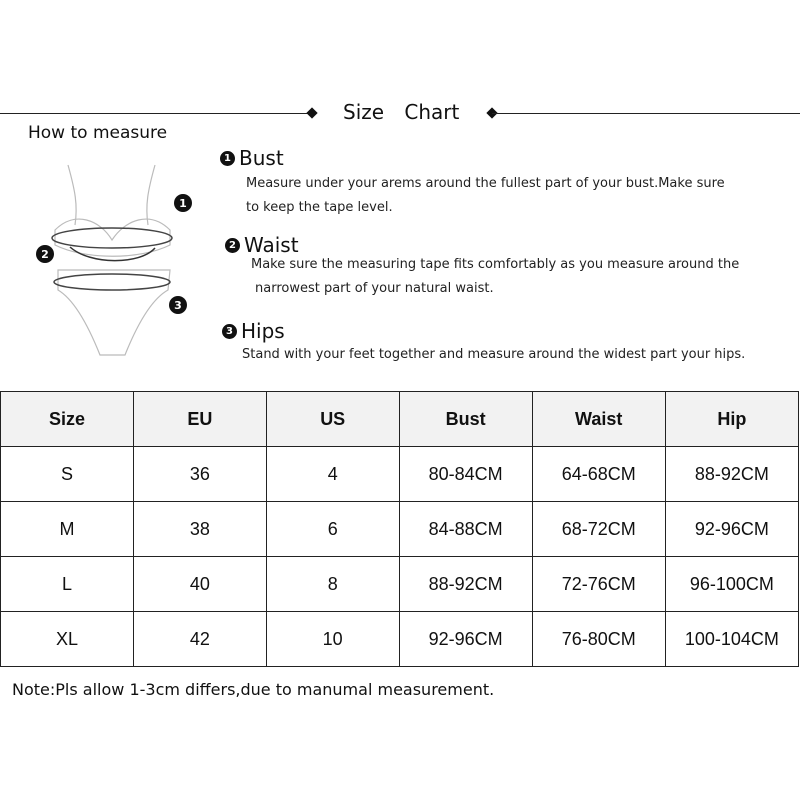 Image resolution: width=800 pixels, height=800 pixels. I want to click on header-bust: Bust, so click(465, 419).